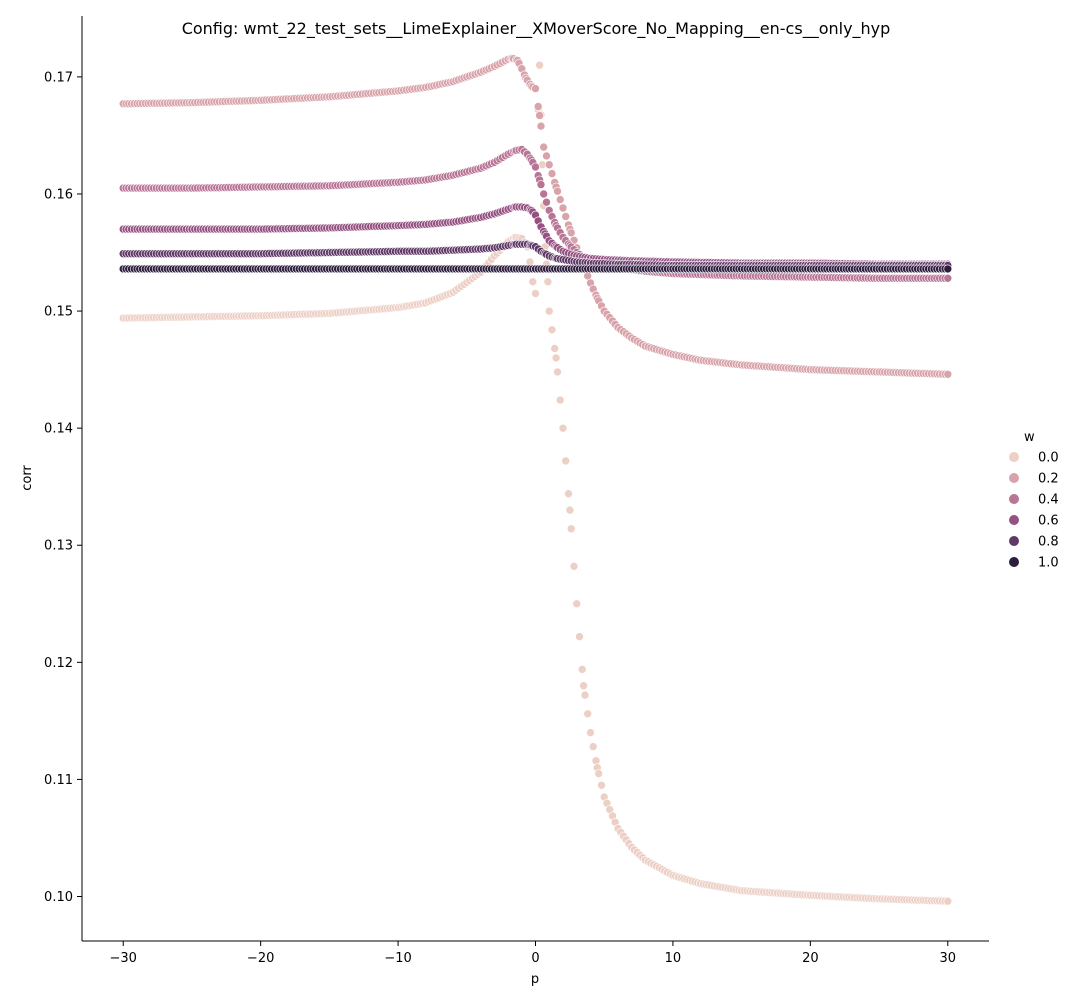 Image resolution: width=1072 pixels, height=1000 pixels. What do you see at coordinates (810, 958) in the screenshot?
I see `x-tick-label: 20` at bounding box center [810, 958].